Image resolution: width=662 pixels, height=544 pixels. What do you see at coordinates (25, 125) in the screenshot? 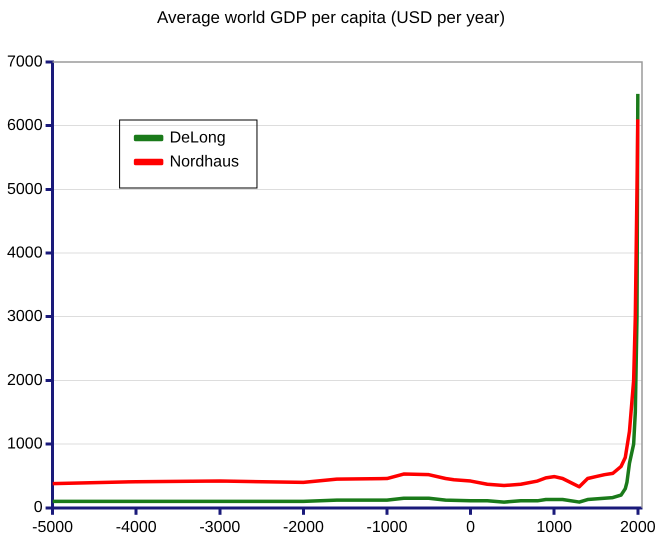
I see `y-tick-label: 6000` at bounding box center [25, 125].